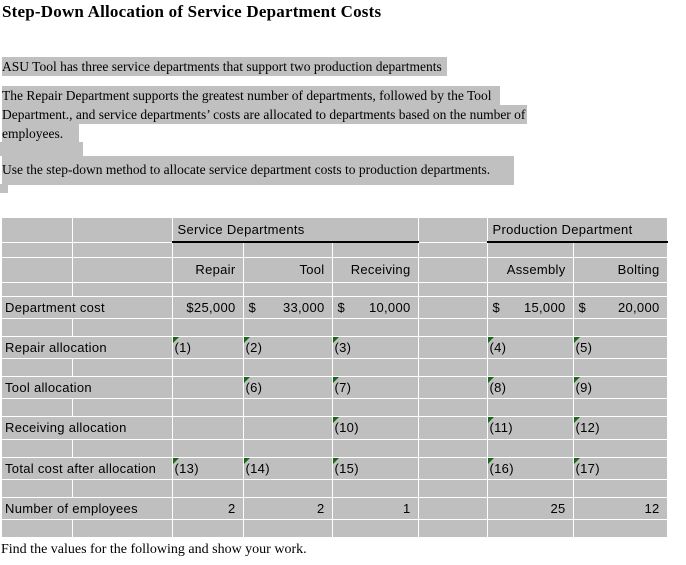 Image resolution: width=686 pixels, height=565 pixels. Describe the element at coordinates (620, 508) in the screenshot. I see `cell-employees-bolting: 12` at that location.